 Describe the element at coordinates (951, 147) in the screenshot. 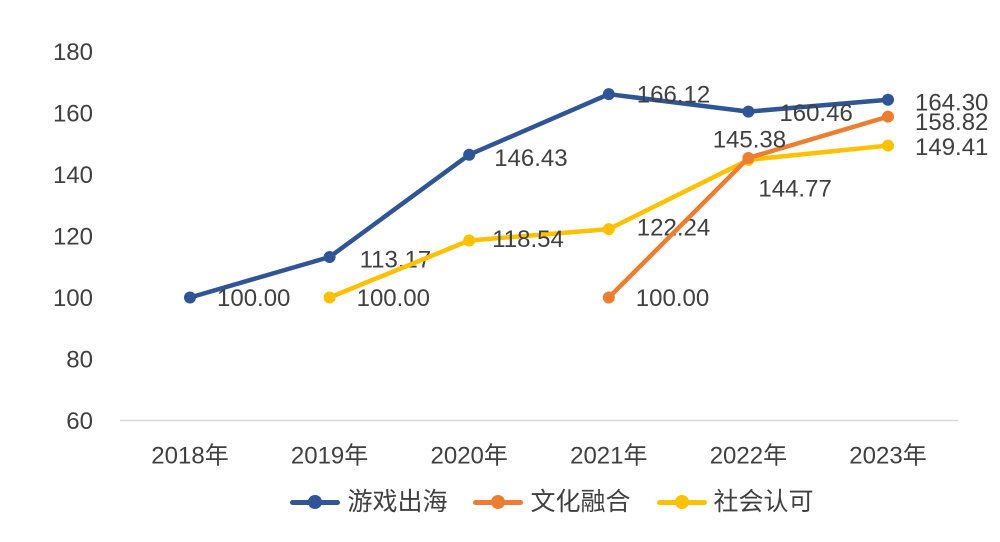

I see `data-point-label: 149.41` at that location.